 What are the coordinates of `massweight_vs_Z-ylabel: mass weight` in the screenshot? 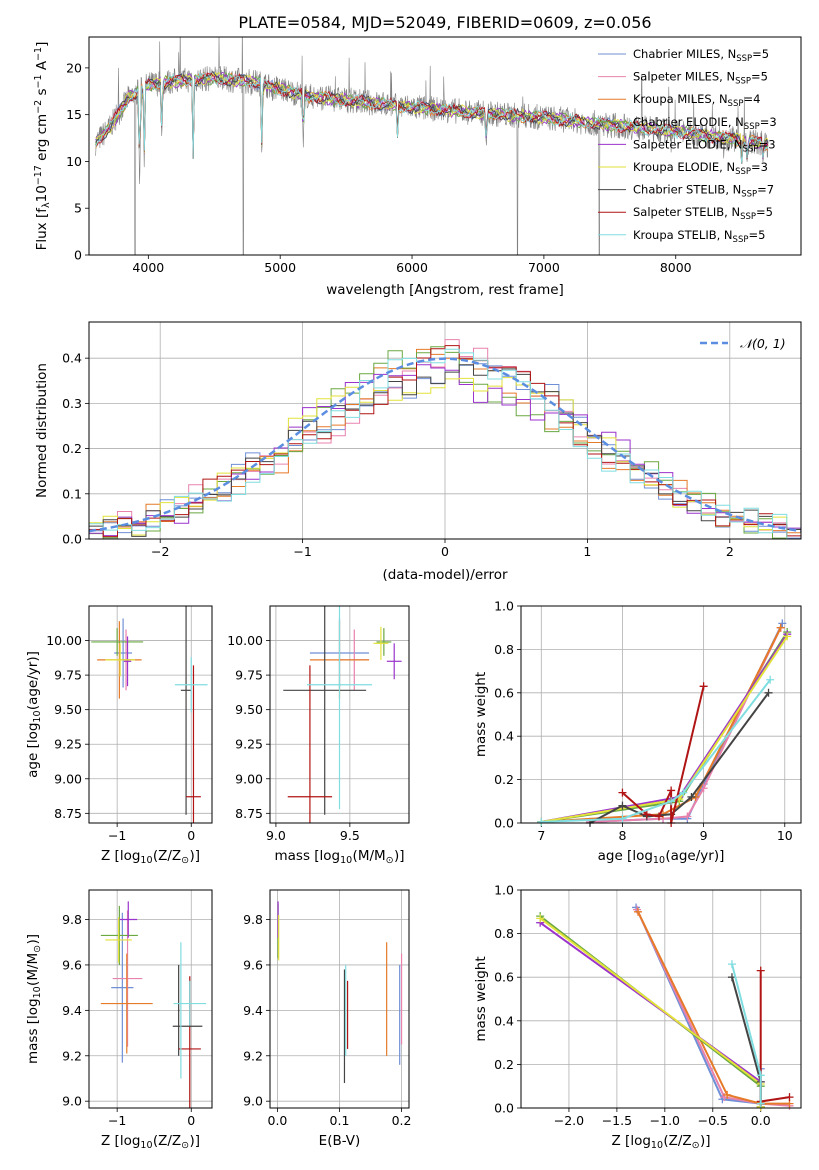 It's located at (481, 998).